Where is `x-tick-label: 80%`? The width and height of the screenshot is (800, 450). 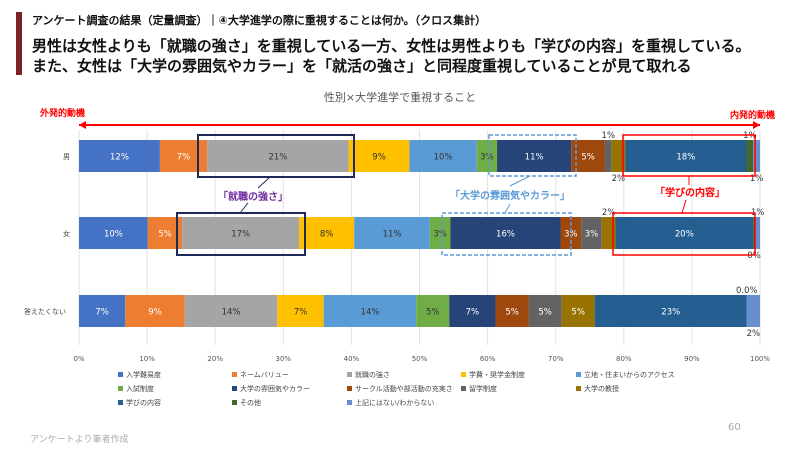 x-tick-label: 80% is located at coordinates (624, 359).